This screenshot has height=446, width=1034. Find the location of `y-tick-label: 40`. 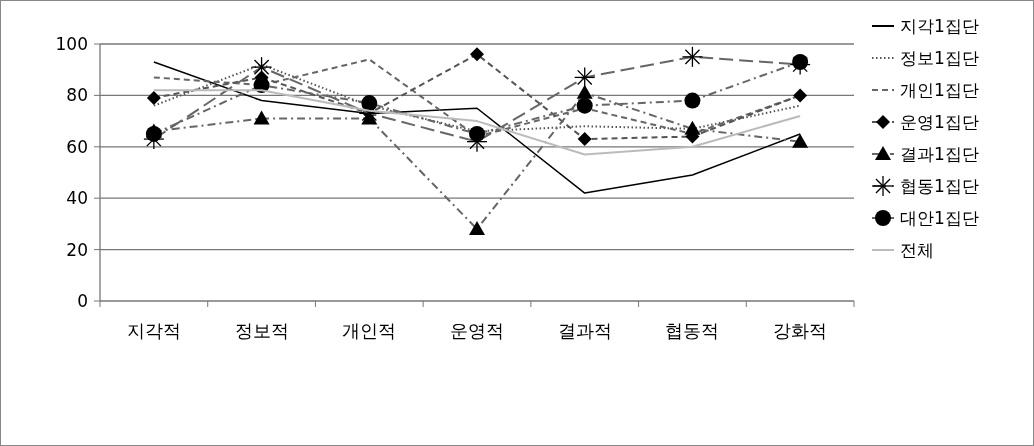

y-tick-label: 40 is located at coordinates (77, 198).